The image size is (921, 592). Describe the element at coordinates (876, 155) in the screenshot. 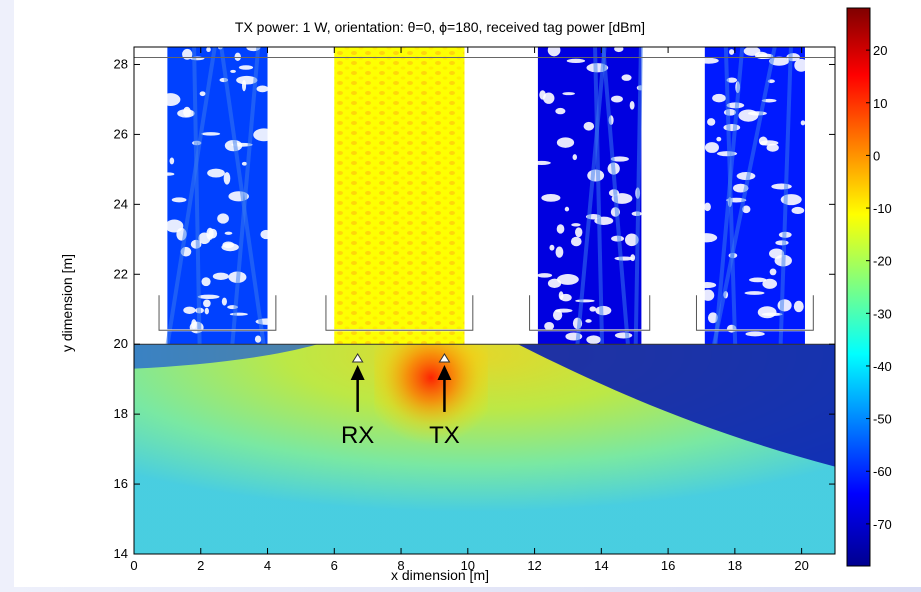

I see `colorbar-tick-label: 0` at that location.